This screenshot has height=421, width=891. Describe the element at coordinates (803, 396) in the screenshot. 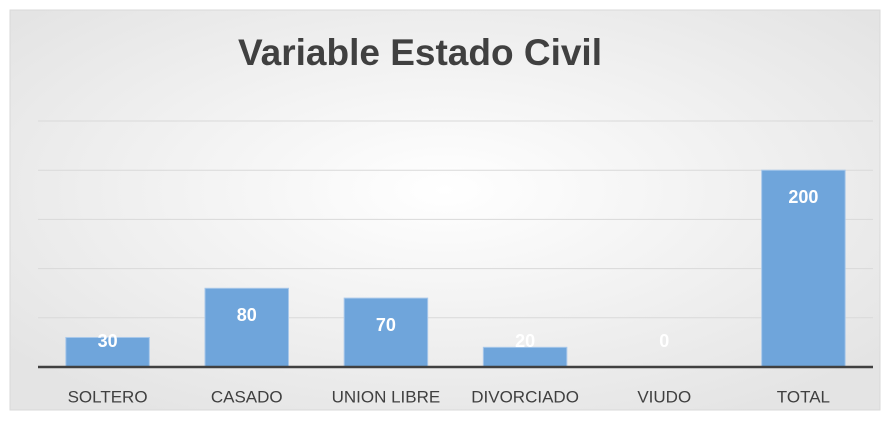

I see `x-tick-label: TOTAL` at that location.